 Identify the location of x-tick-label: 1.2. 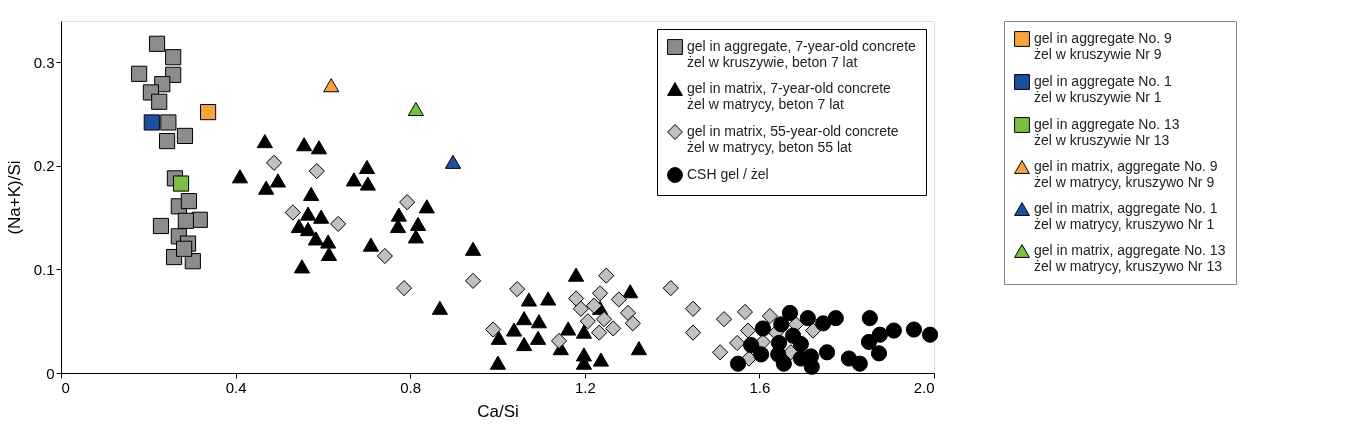
(585, 387).